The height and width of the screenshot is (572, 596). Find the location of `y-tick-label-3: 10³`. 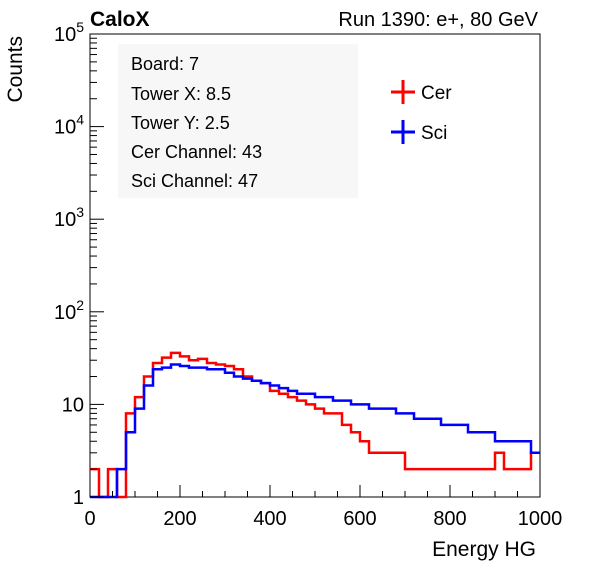

y-tick-label-3: 10³ is located at coordinates (69, 217).